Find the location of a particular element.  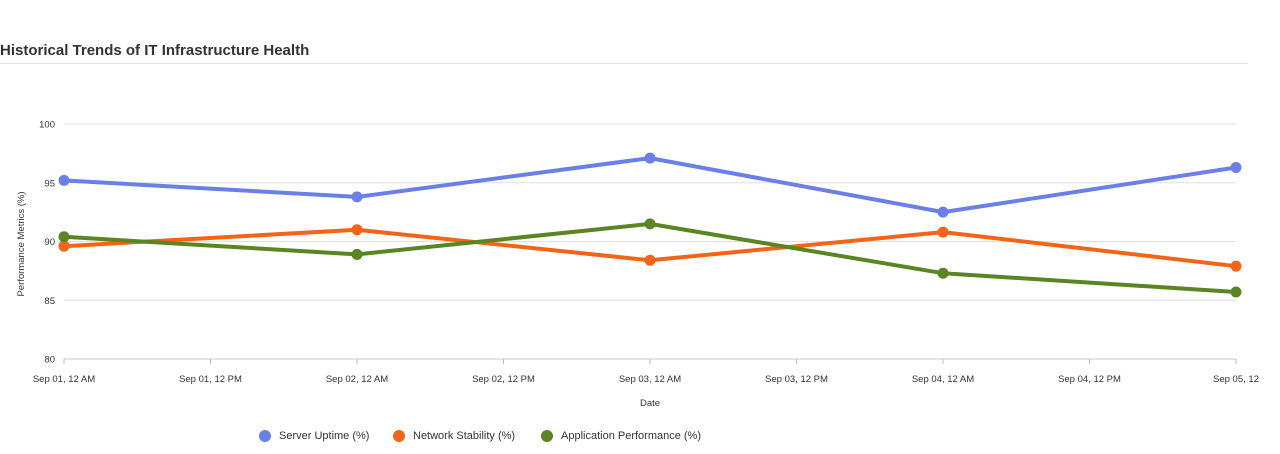

y-tick-label: 100 is located at coordinates (47, 125).